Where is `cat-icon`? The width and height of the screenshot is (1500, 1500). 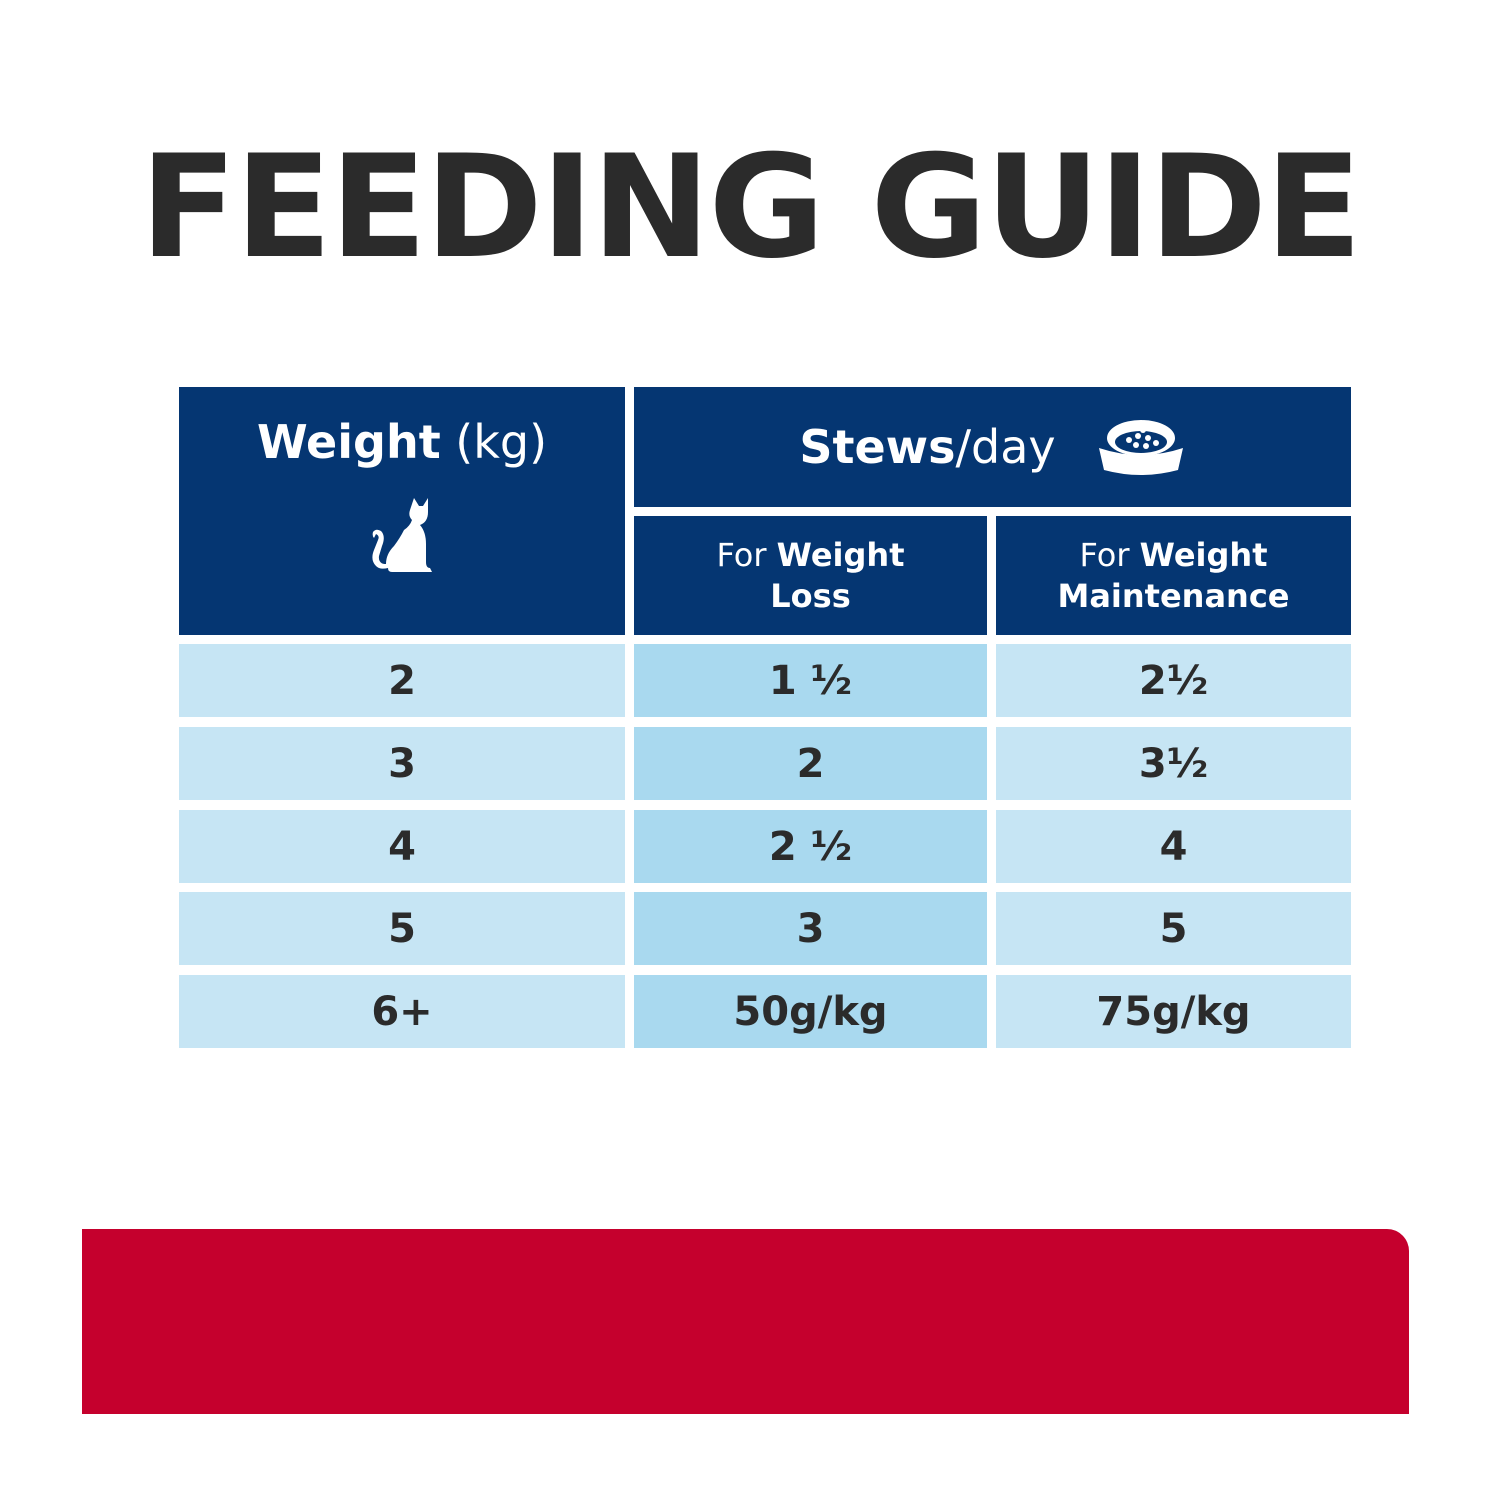 cat-icon is located at coordinates (402, 537).